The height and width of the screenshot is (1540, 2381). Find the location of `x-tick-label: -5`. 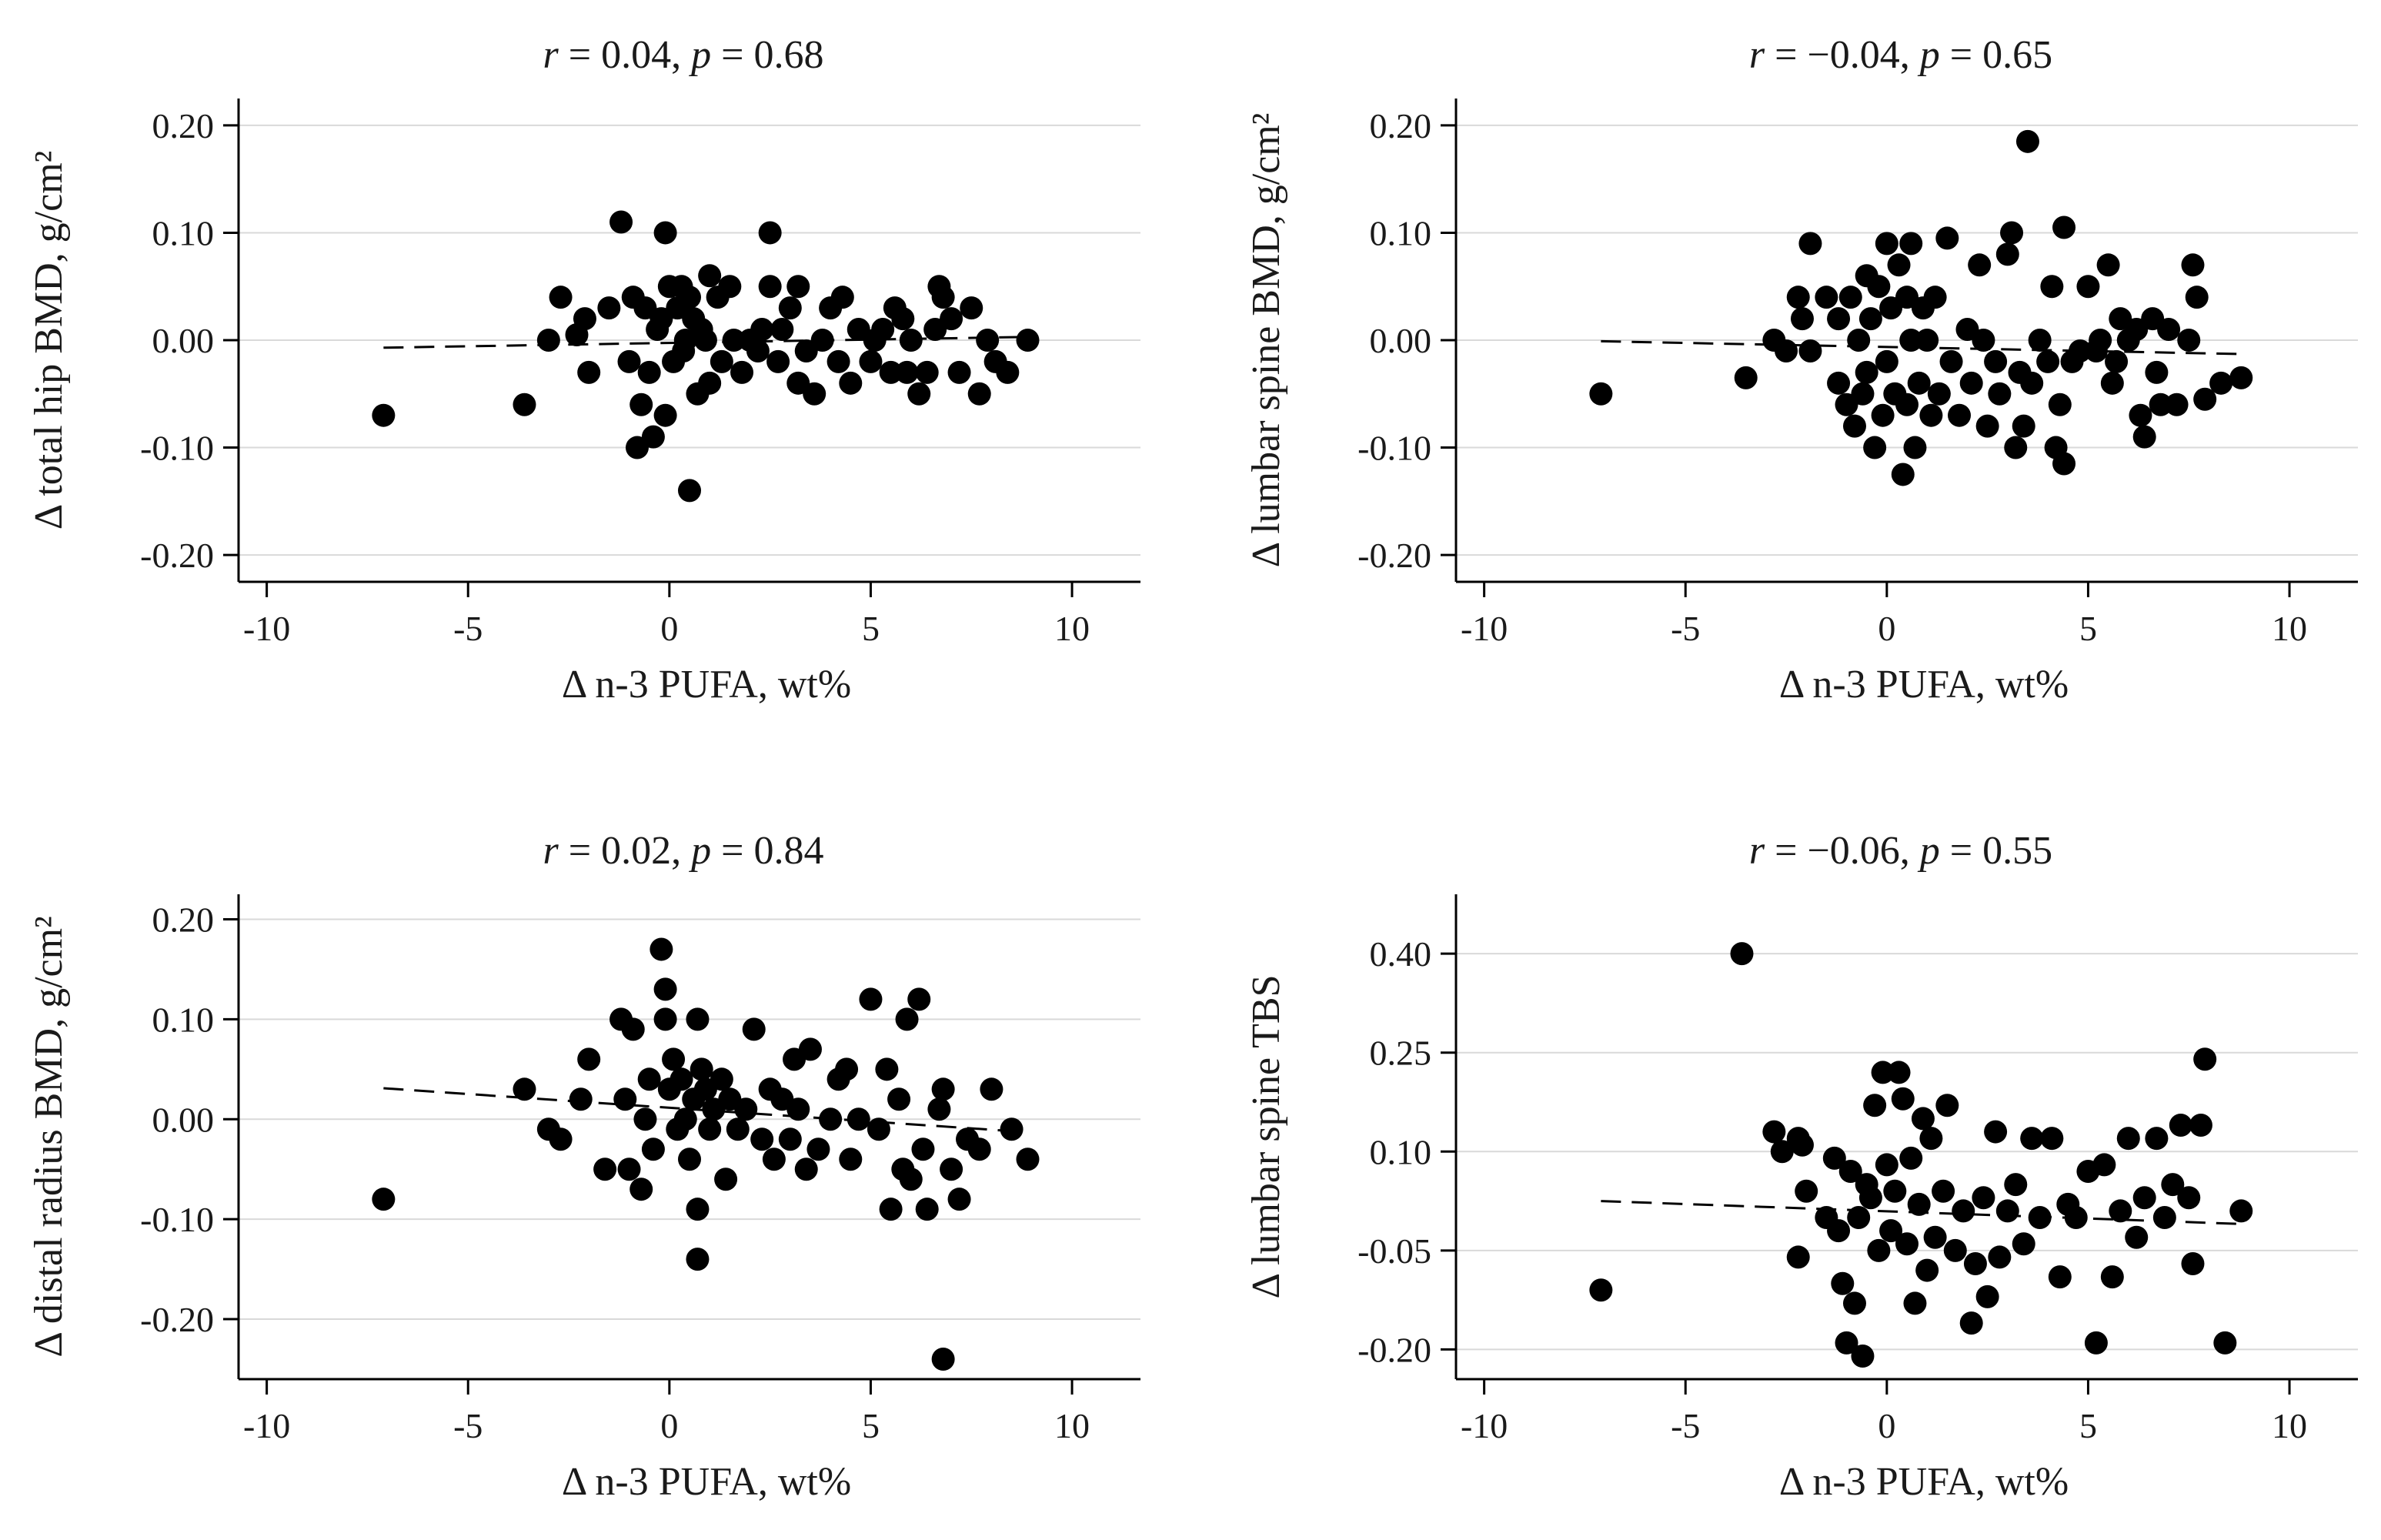

x-tick-label: -5 is located at coordinates (1686, 628).